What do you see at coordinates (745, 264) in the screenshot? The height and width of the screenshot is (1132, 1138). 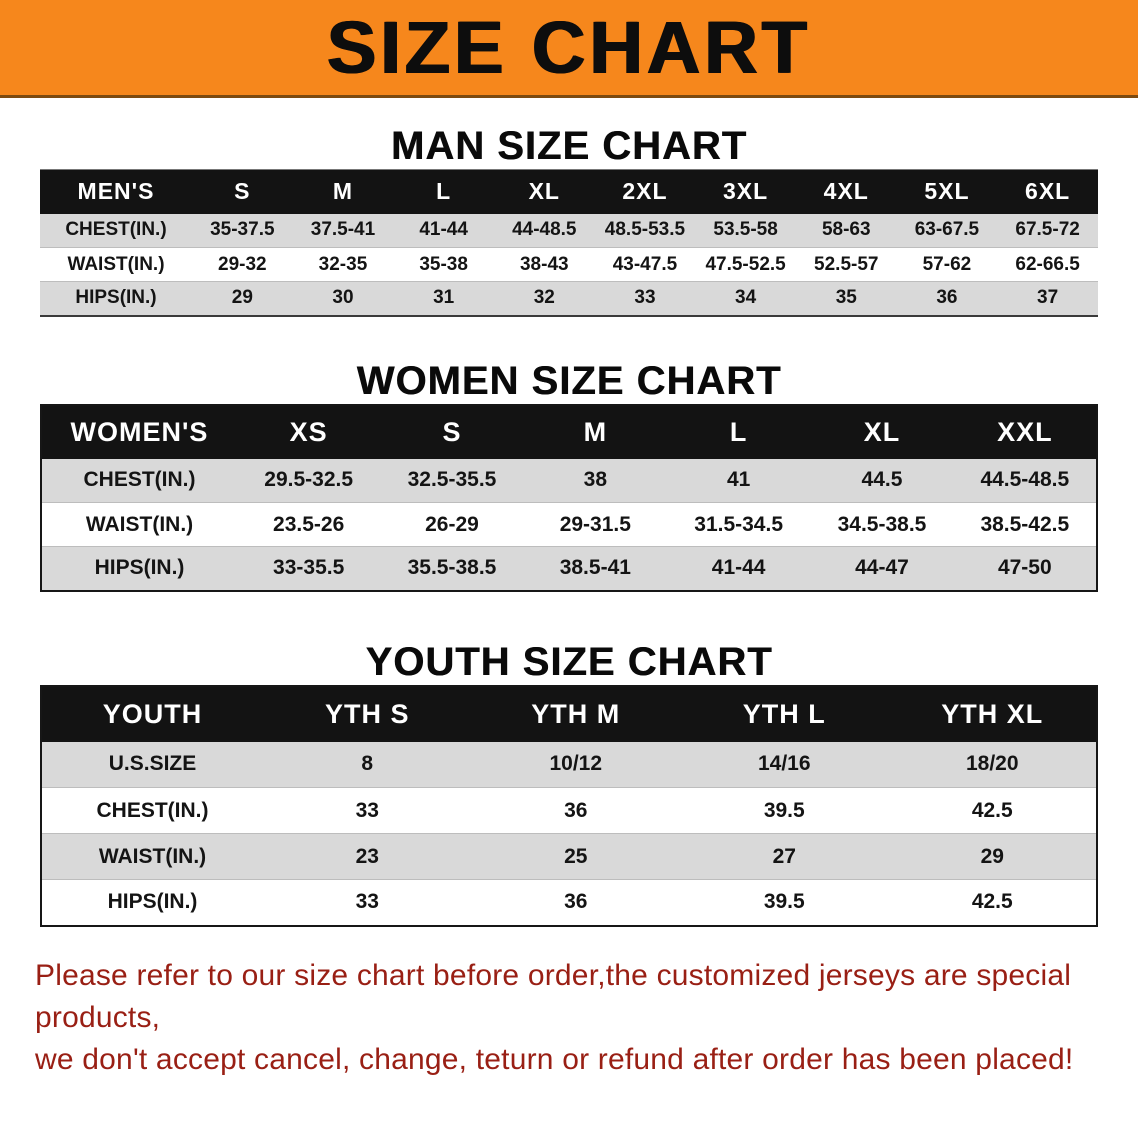 I see `size-value-cell: 47.5-52.5` at bounding box center [745, 264].